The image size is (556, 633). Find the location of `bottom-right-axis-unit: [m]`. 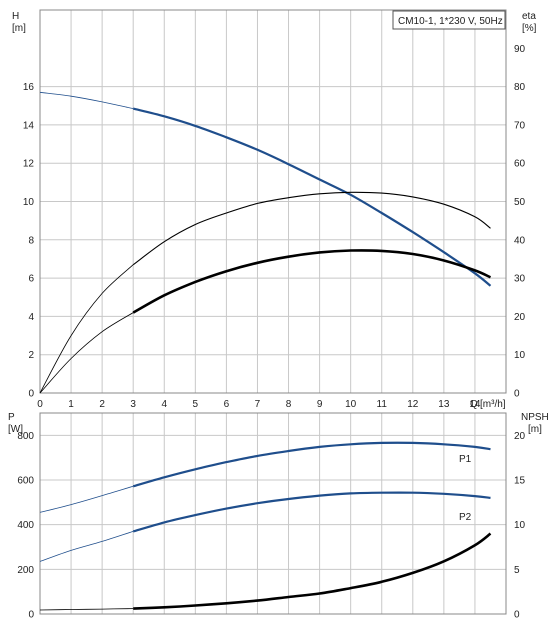

bottom-right-axis-unit: [m] is located at coordinates (535, 429).